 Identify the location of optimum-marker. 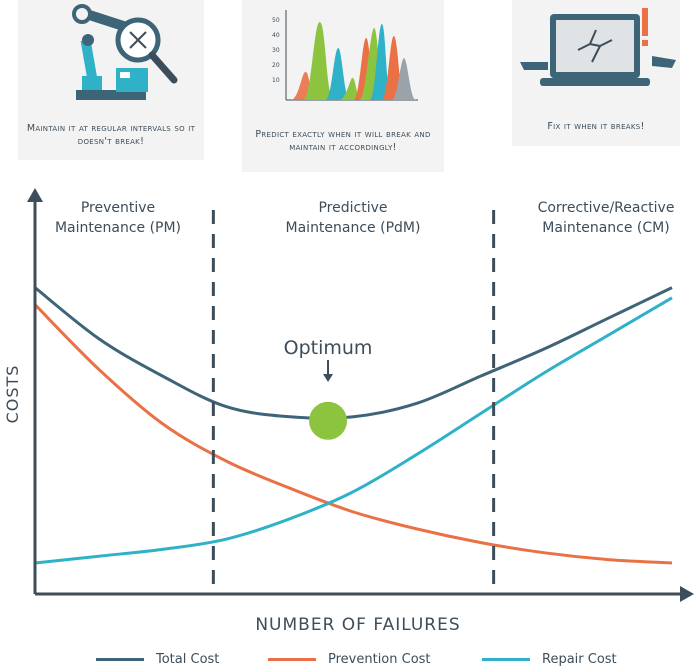
(328, 420).